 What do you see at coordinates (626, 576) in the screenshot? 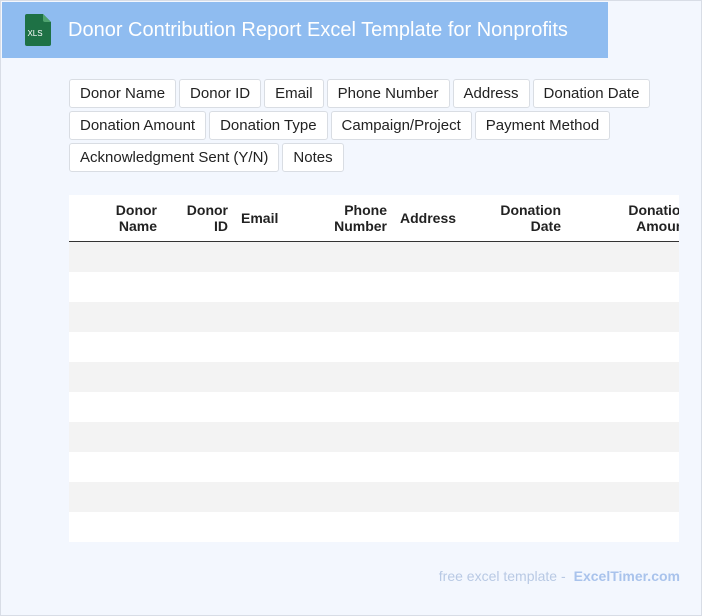
I see `footer-brand-link: ExcelTimer.com` at bounding box center [626, 576].